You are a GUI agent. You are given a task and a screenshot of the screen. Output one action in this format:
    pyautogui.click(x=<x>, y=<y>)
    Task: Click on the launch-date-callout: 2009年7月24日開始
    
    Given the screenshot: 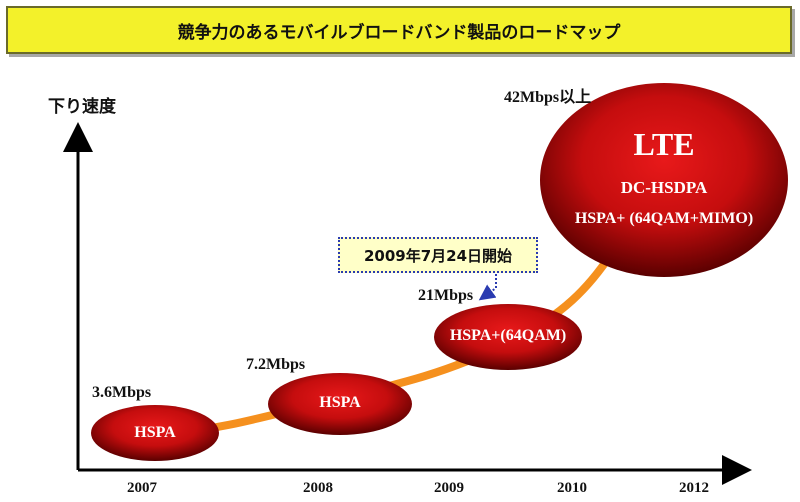 What is the action you would take?
    pyautogui.click(x=438, y=255)
    